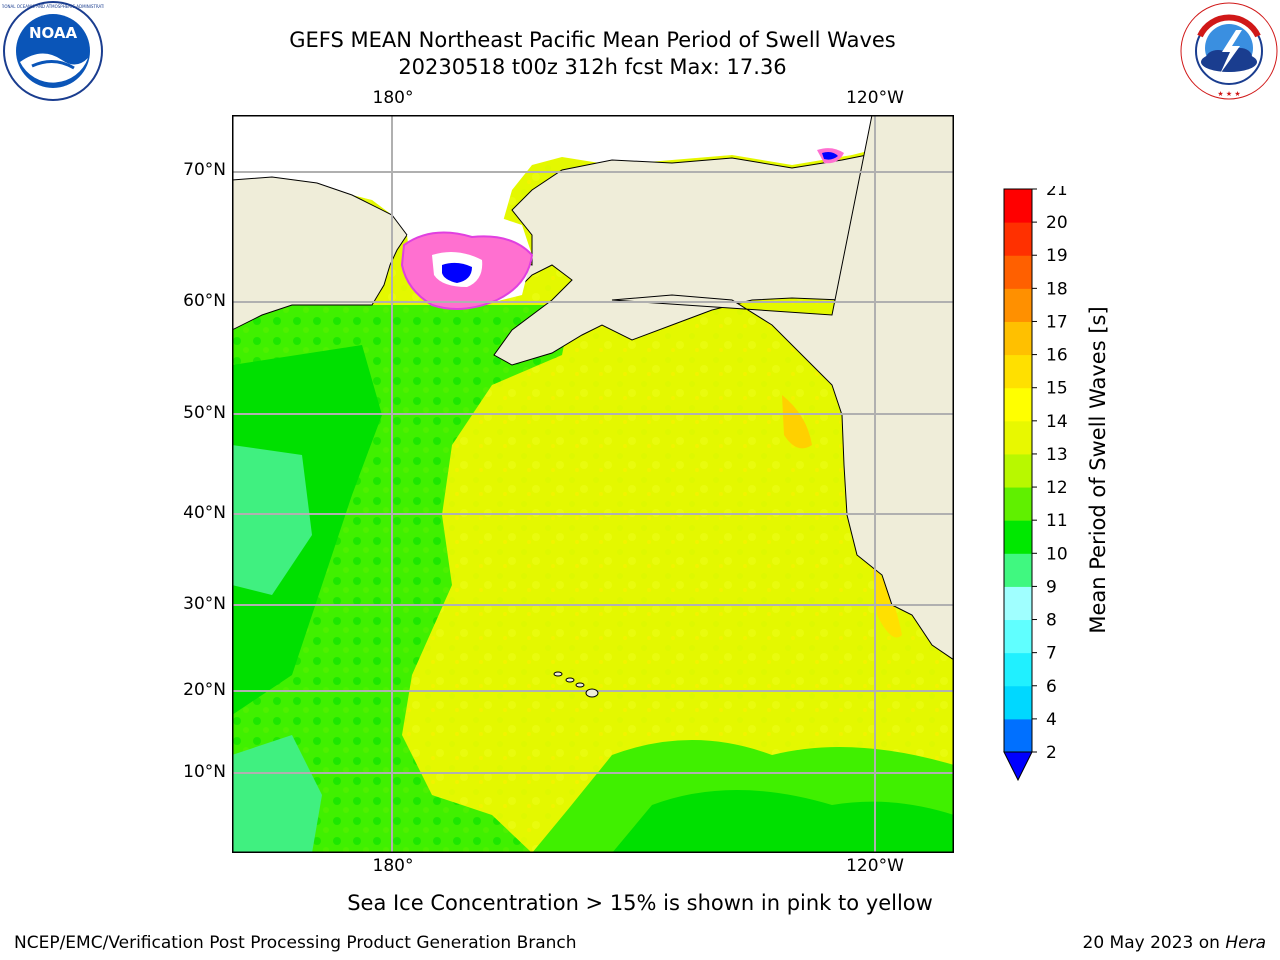 The height and width of the screenshot is (960, 1280). I want to click on lat-label-60n: 60°N, so click(204, 301).